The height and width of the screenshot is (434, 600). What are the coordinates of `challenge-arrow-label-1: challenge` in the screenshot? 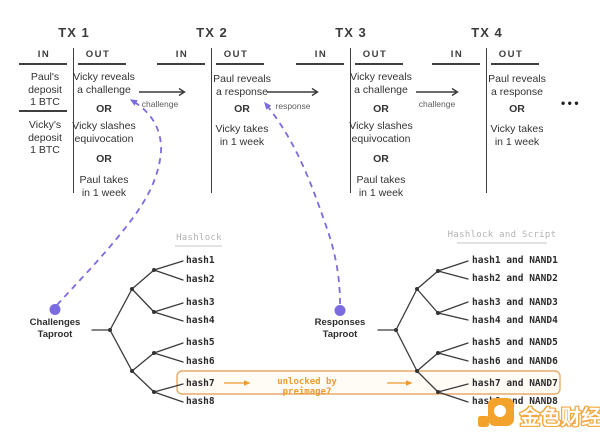 It's located at (160, 104).